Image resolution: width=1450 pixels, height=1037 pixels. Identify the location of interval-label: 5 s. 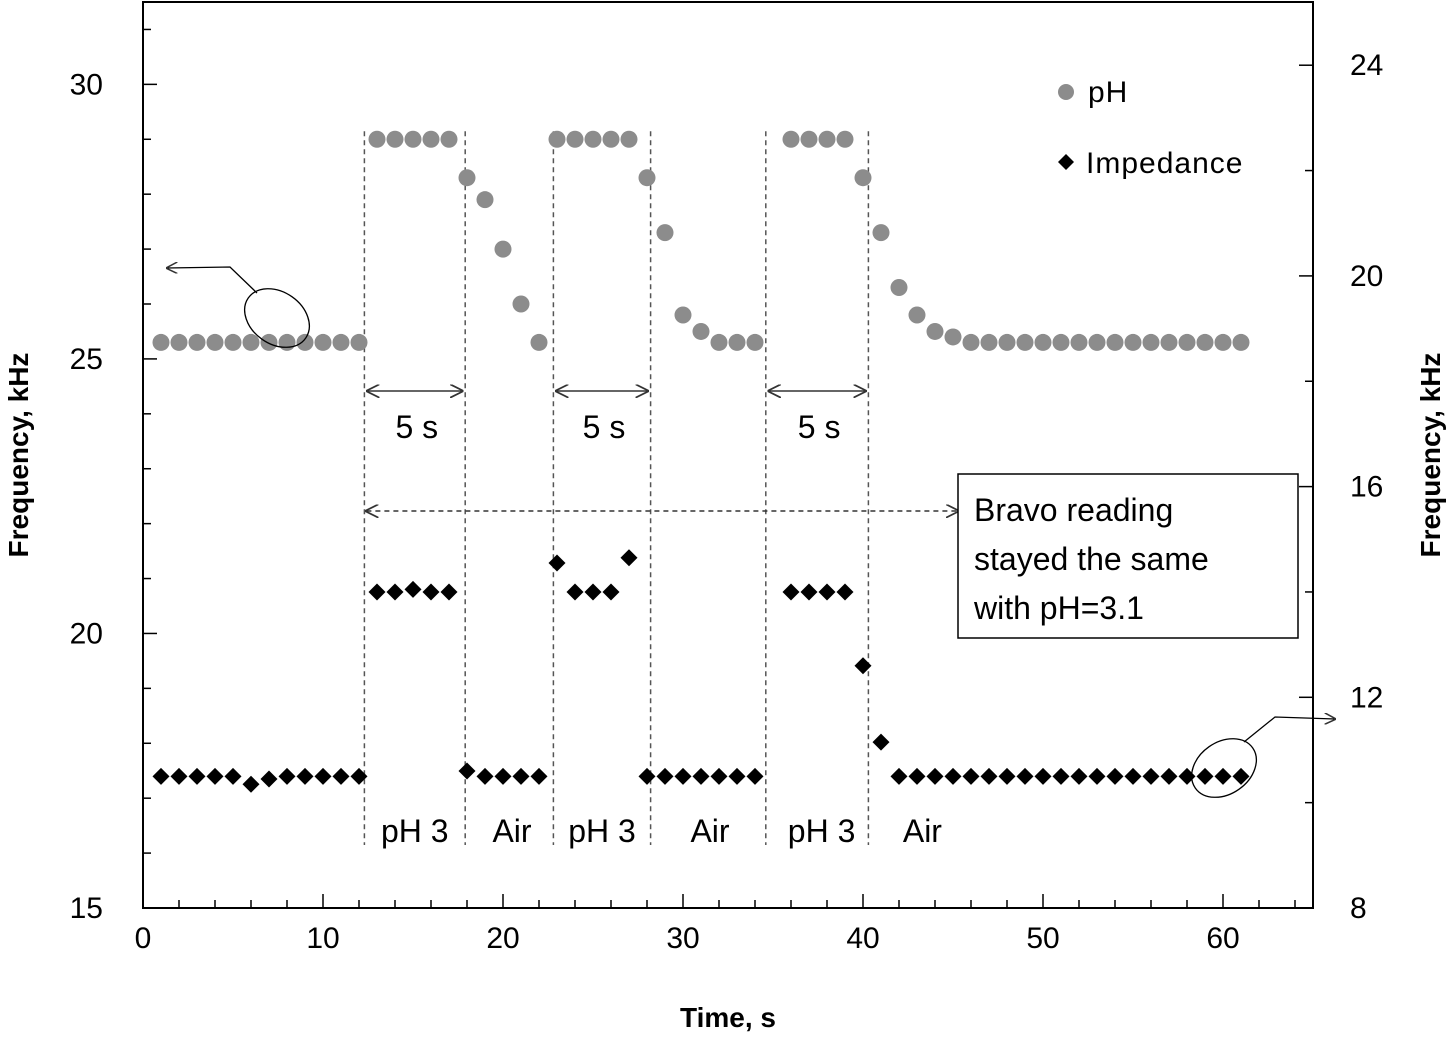
(604, 427).